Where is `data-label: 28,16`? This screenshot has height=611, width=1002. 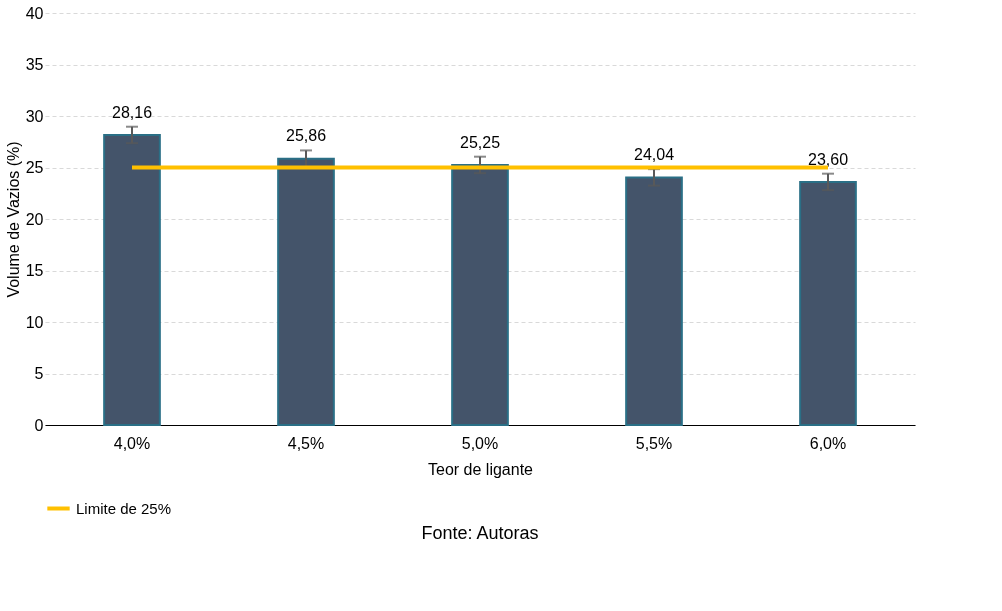 data-label: 28,16 is located at coordinates (132, 112).